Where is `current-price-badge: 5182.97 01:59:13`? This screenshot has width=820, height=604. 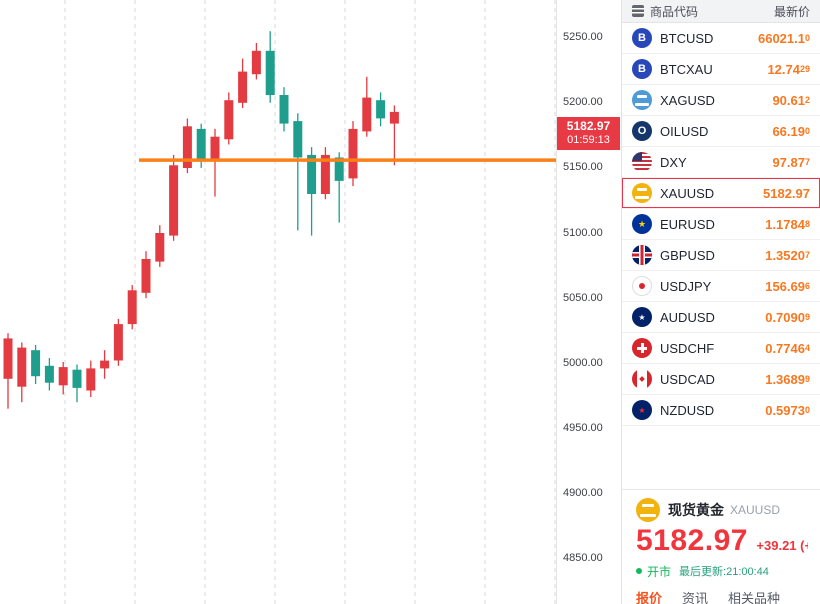
current-price-badge: 5182.97 01:59:13 is located at coordinates (588, 133).